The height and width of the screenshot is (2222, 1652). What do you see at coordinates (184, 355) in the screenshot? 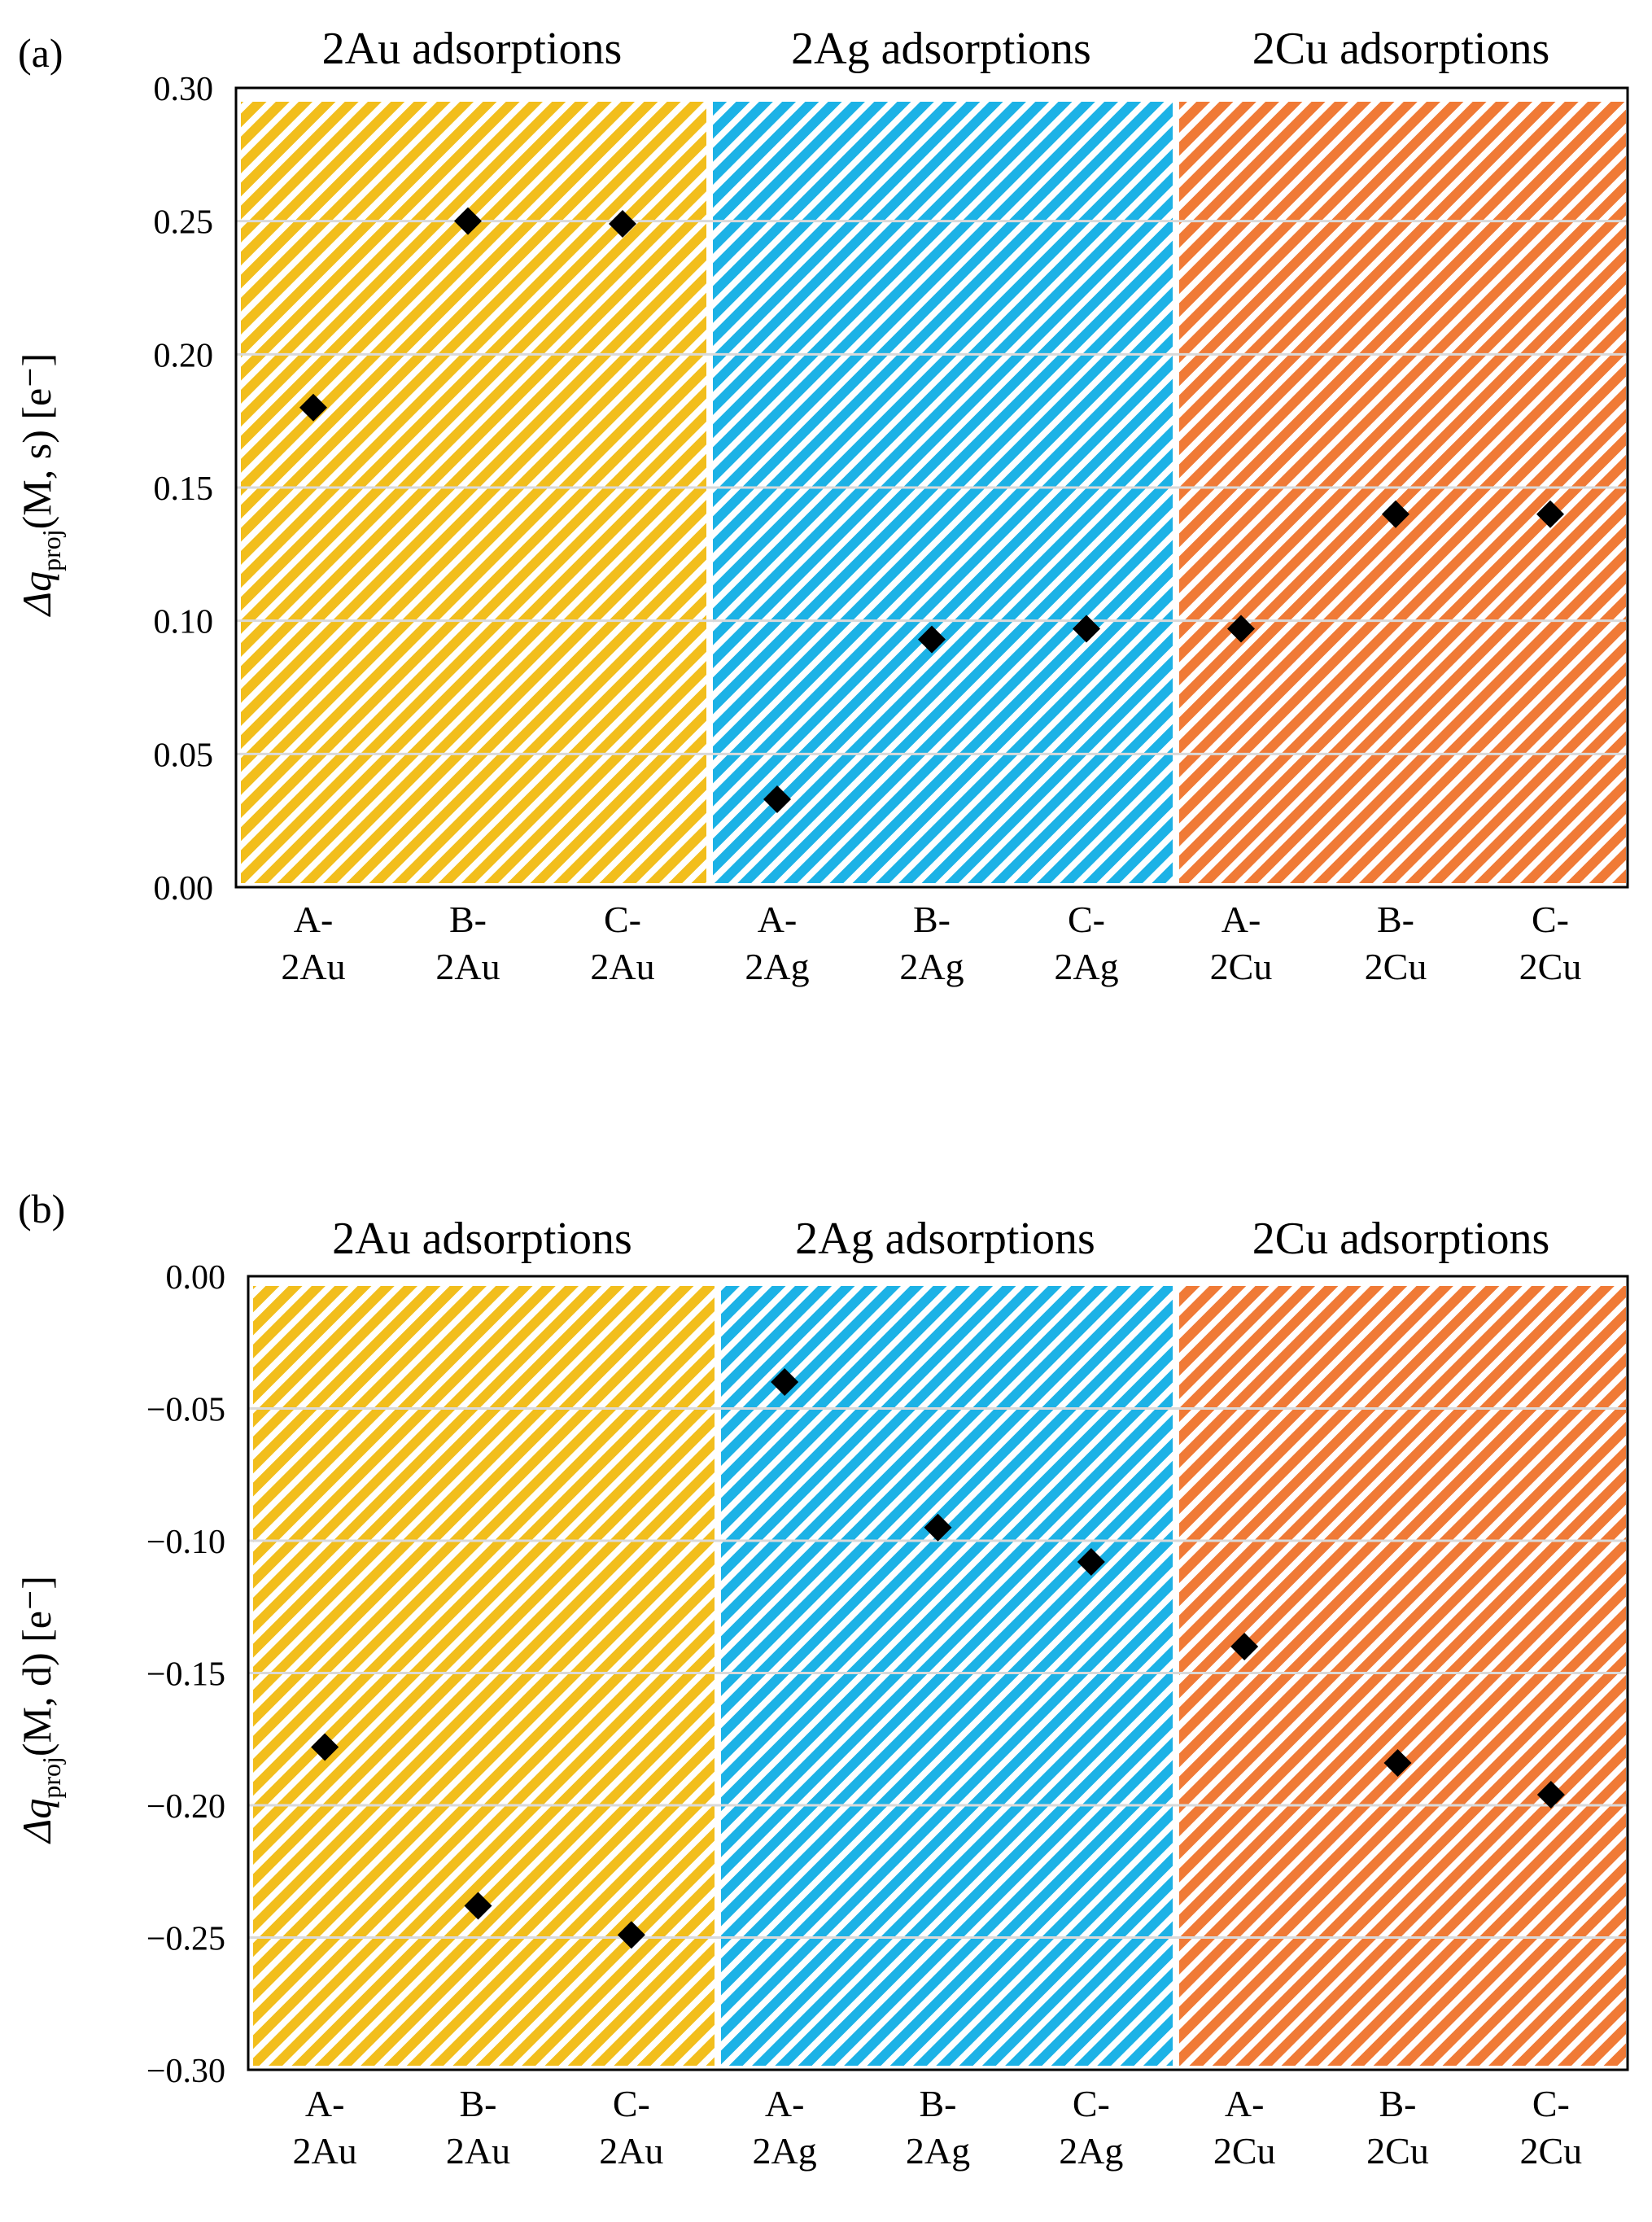
I see `y-tick-label: 0.20` at bounding box center [184, 355].